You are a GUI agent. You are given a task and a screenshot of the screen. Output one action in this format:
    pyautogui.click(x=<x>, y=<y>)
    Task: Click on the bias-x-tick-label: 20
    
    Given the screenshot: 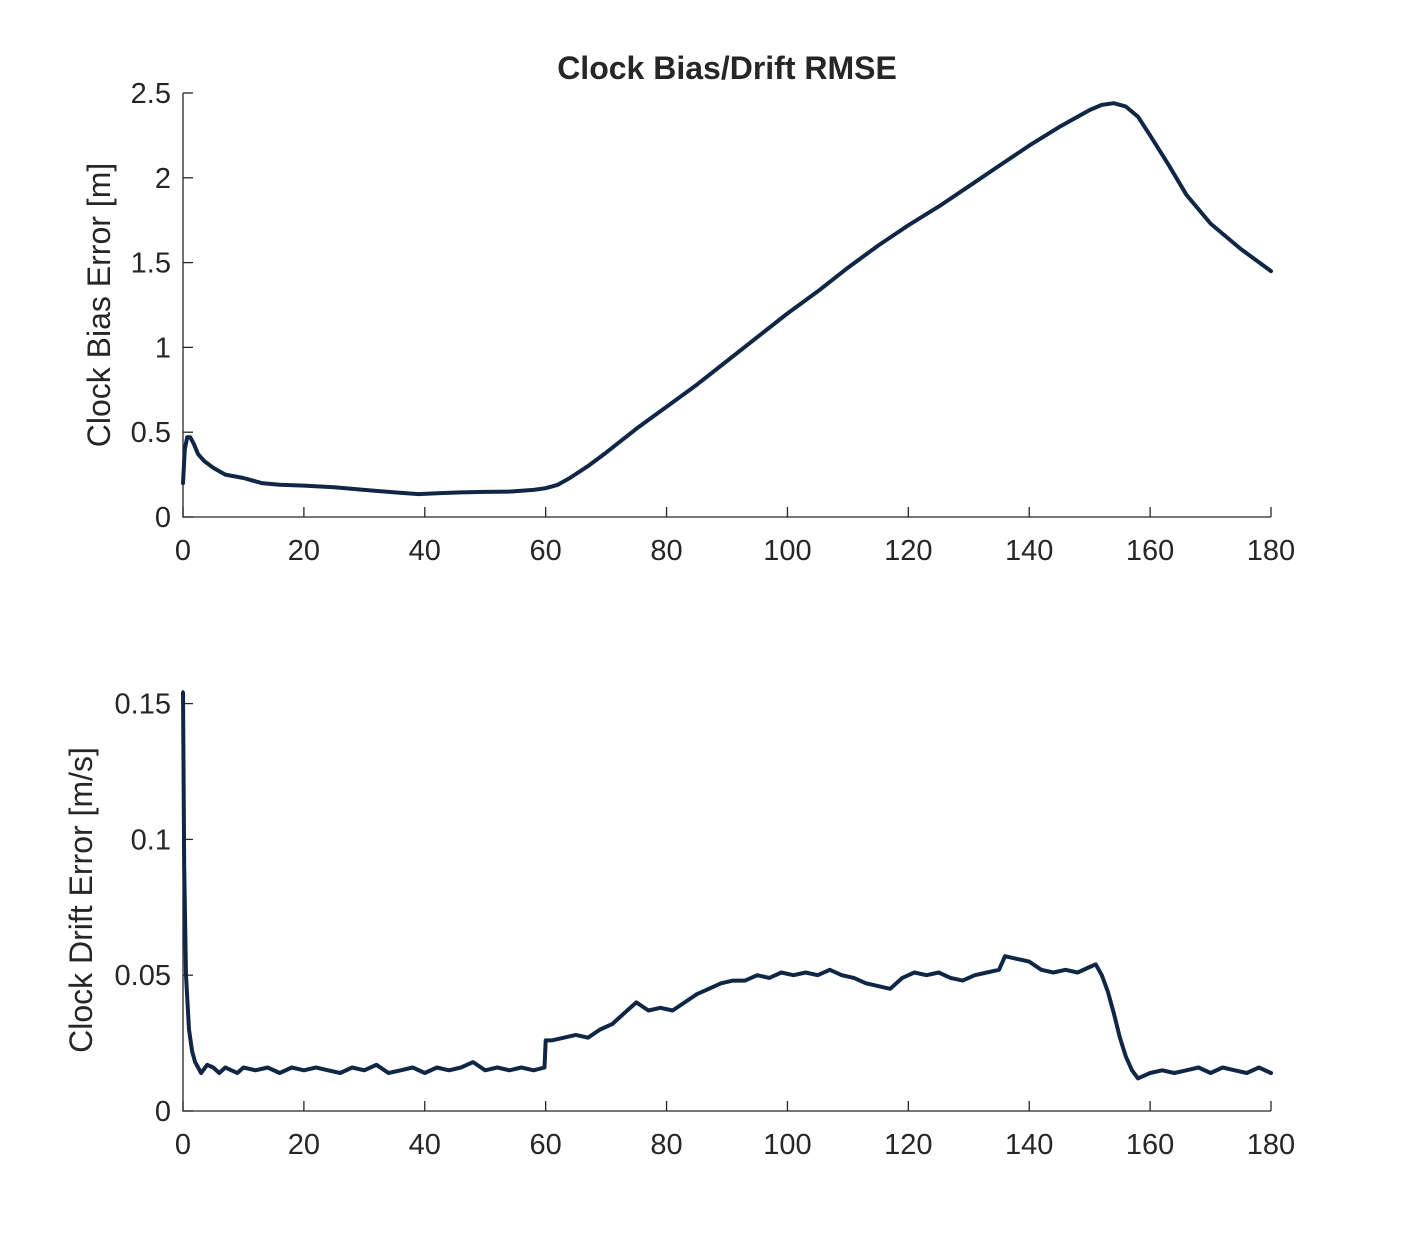 What is the action you would take?
    pyautogui.click(x=304, y=551)
    